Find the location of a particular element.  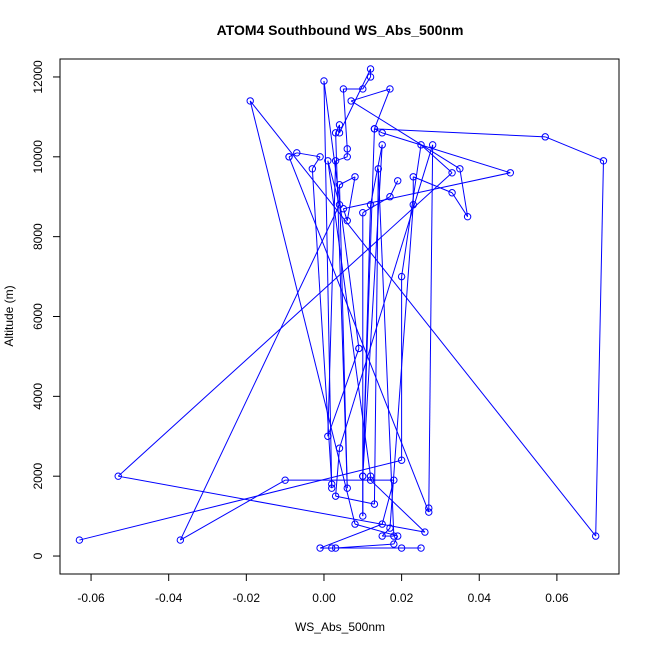

y-axis-label: Altitude (m) is located at coordinates (9, 315).